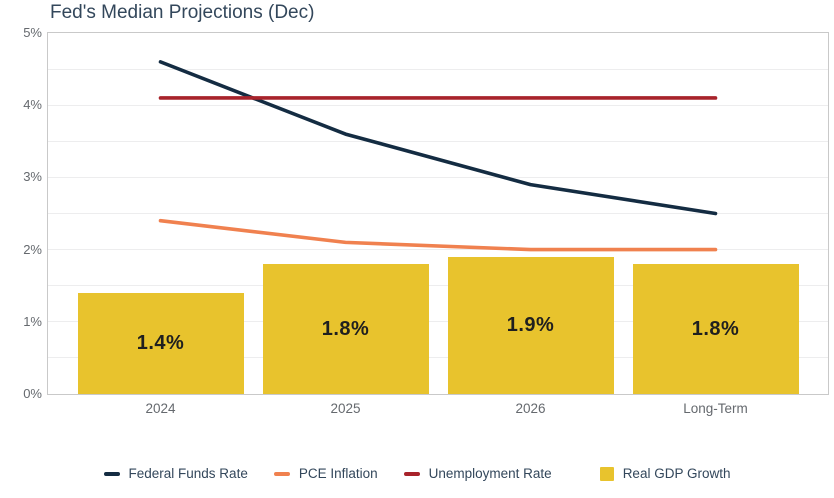 The width and height of the screenshot is (834, 498). Describe the element at coordinates (606, 473) in the screenshot. I see `legend-square-swatch` at that location.